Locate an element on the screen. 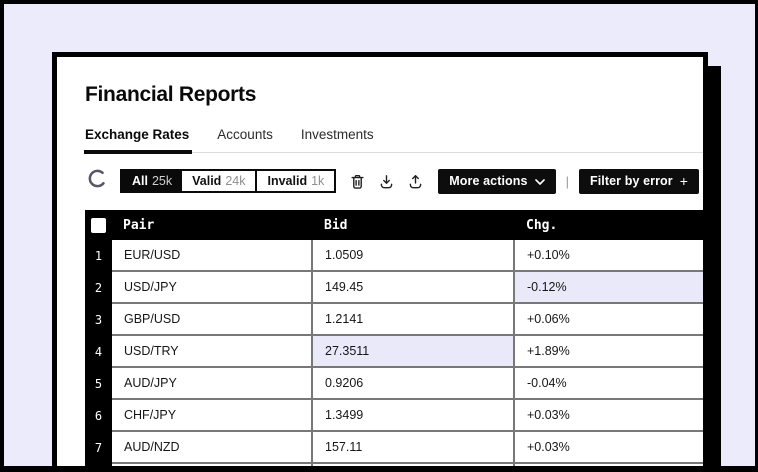 The width and height of the screenshot is (758, 472). upload-icon is located at coordinates (415, 181).